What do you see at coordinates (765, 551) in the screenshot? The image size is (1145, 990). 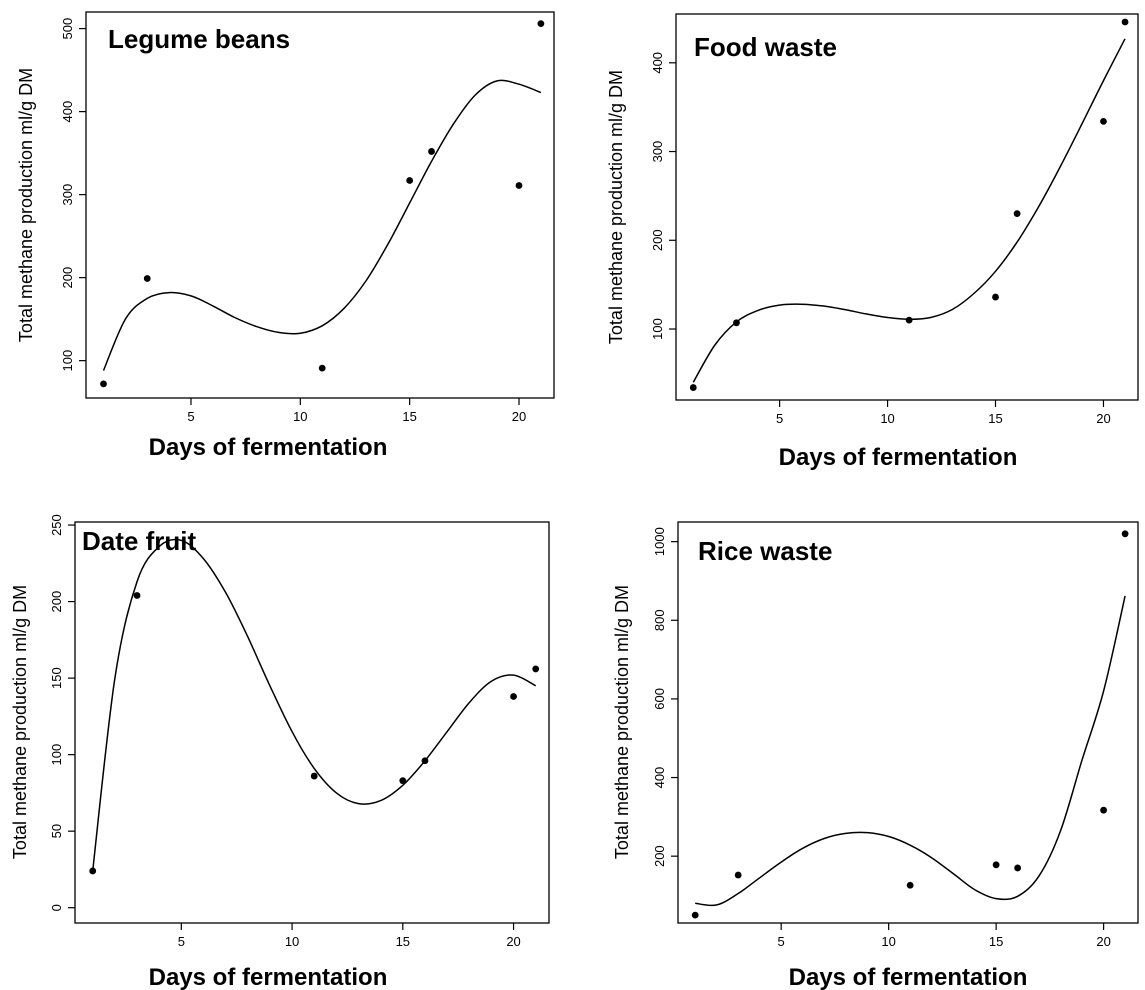 I see `panel-title: Rice waste` at bounding box center [765, 551].